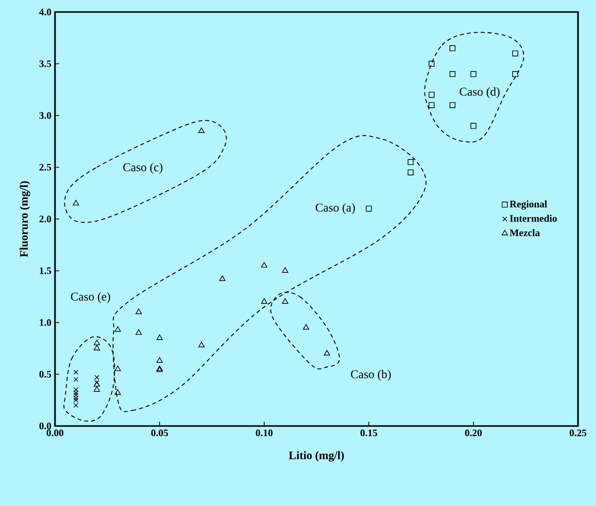 This screenshot has height=506, width=596. I want to click on annotation: Caso (e), so click(90, 298).